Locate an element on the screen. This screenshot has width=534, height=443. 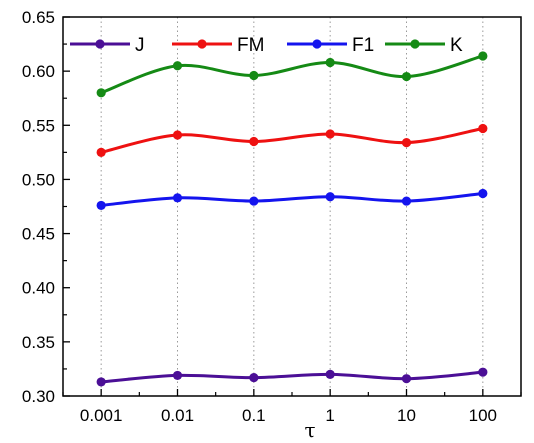
series-line-fm is located at coordinates (292, 140).